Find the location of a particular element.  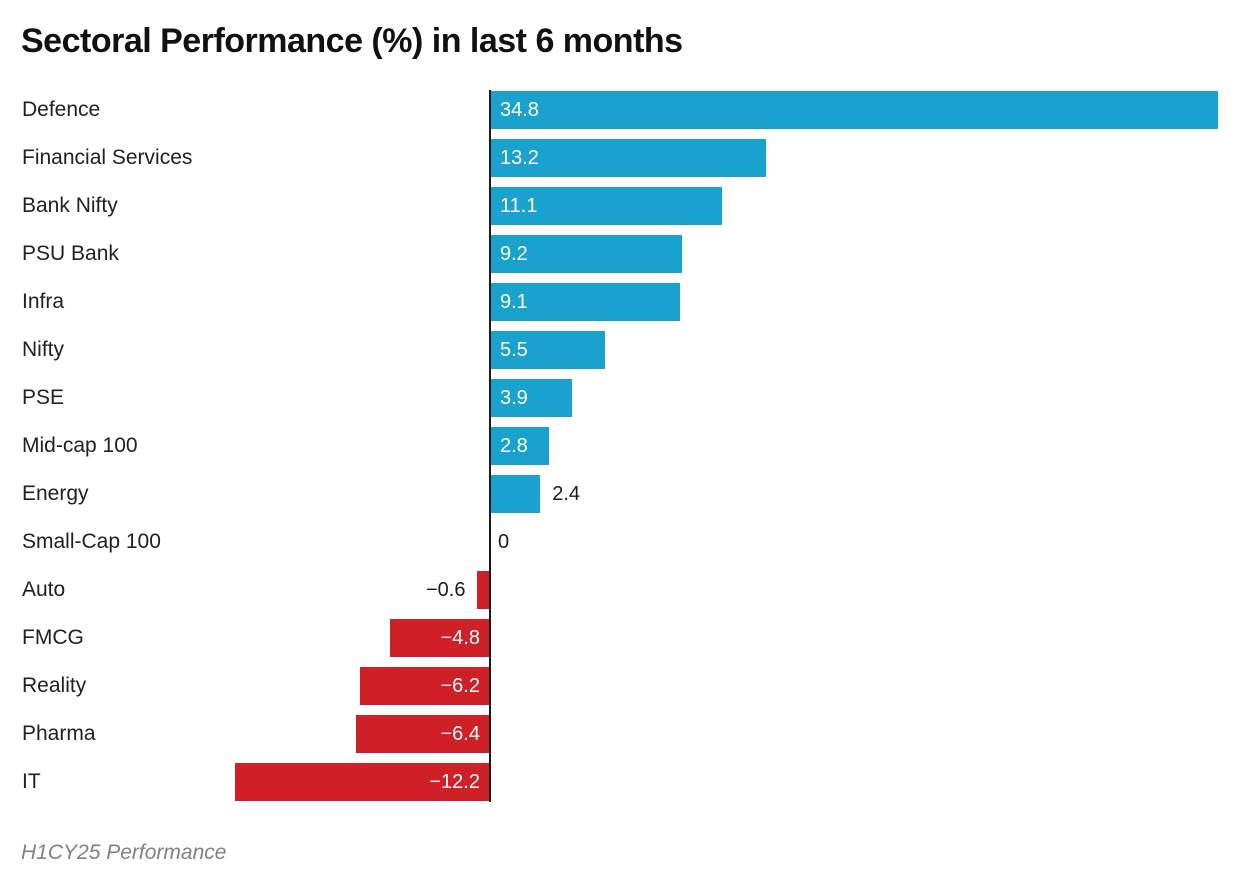

chart-row: Pharma −6.4 is located at coordinates (620, 734).